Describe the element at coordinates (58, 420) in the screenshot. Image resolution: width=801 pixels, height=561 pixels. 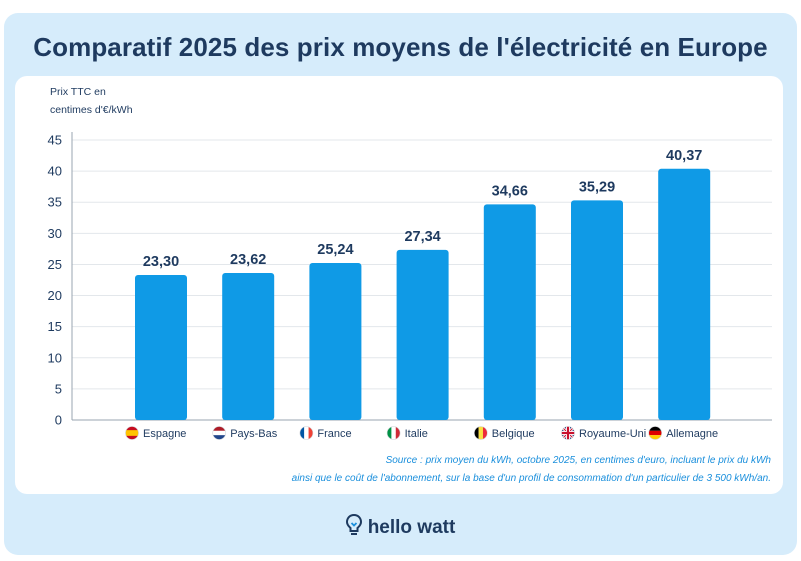
I see `y-tick-label: 0` at that location.